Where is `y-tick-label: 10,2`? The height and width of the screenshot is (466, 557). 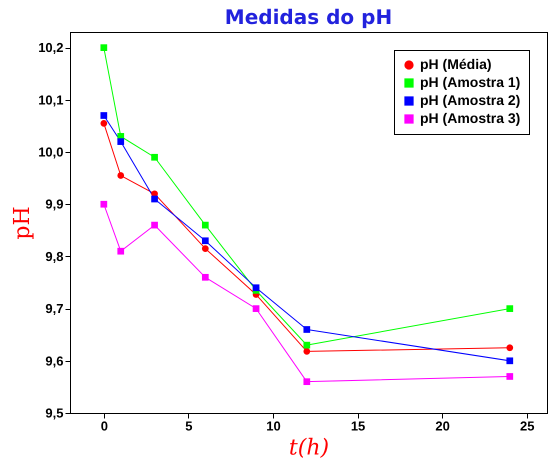 y-tick-label: 10,2 is located at coordinates (51, 48).